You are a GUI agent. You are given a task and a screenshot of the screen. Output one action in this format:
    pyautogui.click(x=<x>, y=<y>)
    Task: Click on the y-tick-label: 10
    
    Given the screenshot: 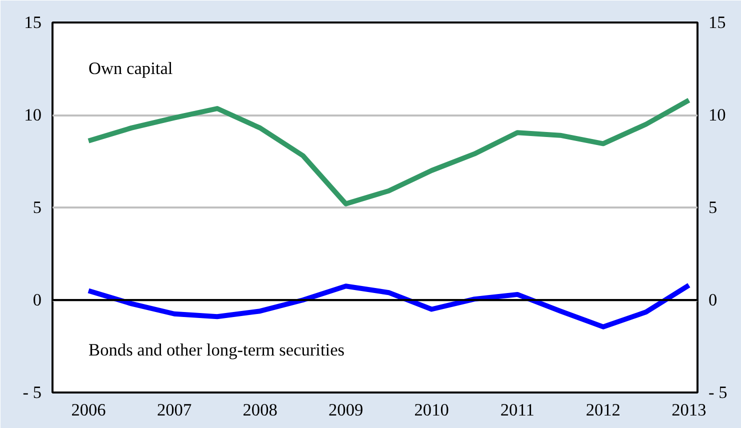 What is the action you would take?
    pyautogui.click(x=33, y=115)
    